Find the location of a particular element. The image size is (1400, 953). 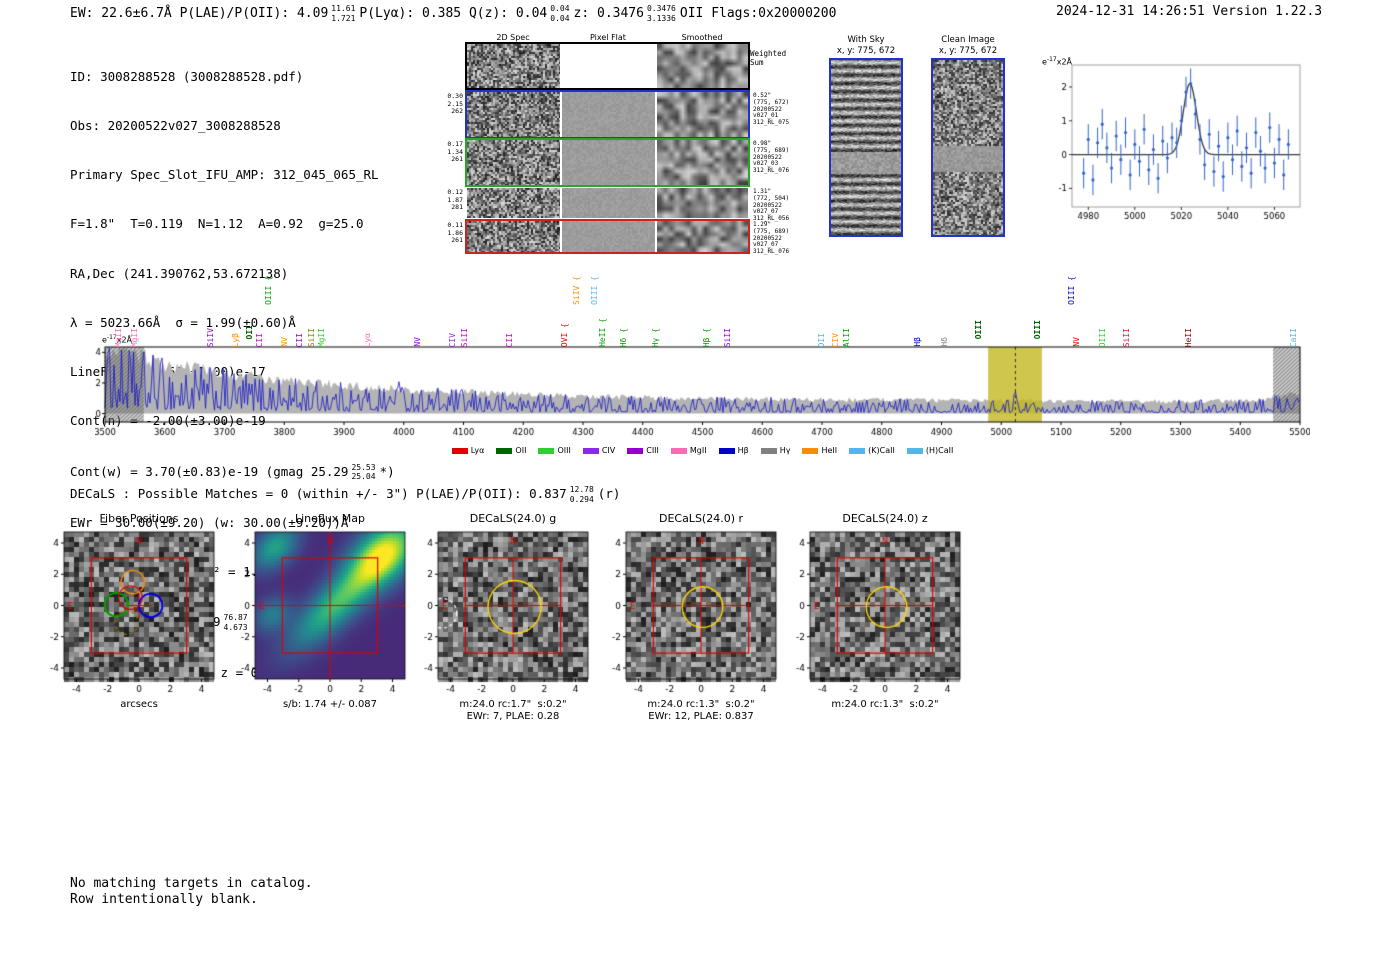

contw-post: *) is located at coordinates (387, 471).